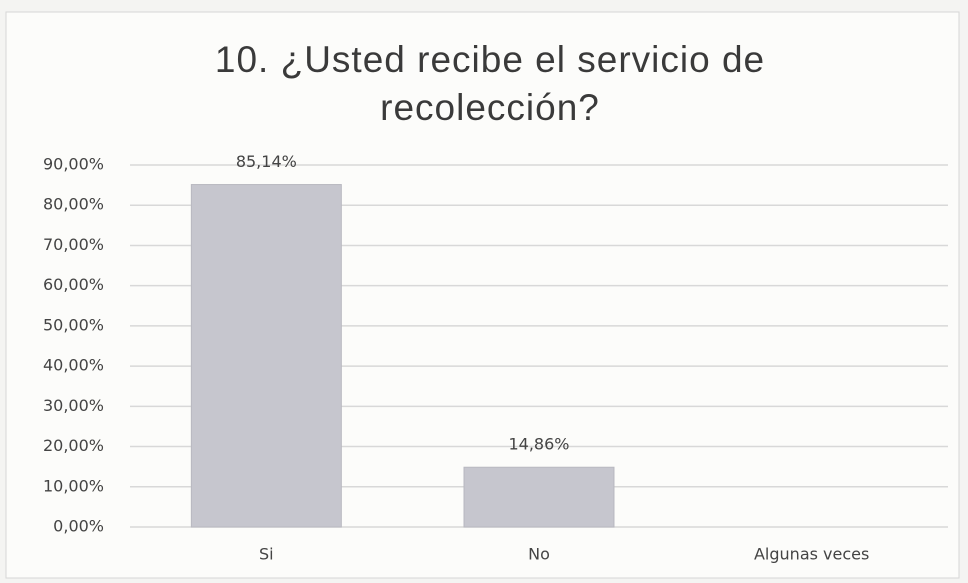  Describe the element at coordinates (73, 324) in the screenshot. I see `y-tick-label: 50,00%` at that location.